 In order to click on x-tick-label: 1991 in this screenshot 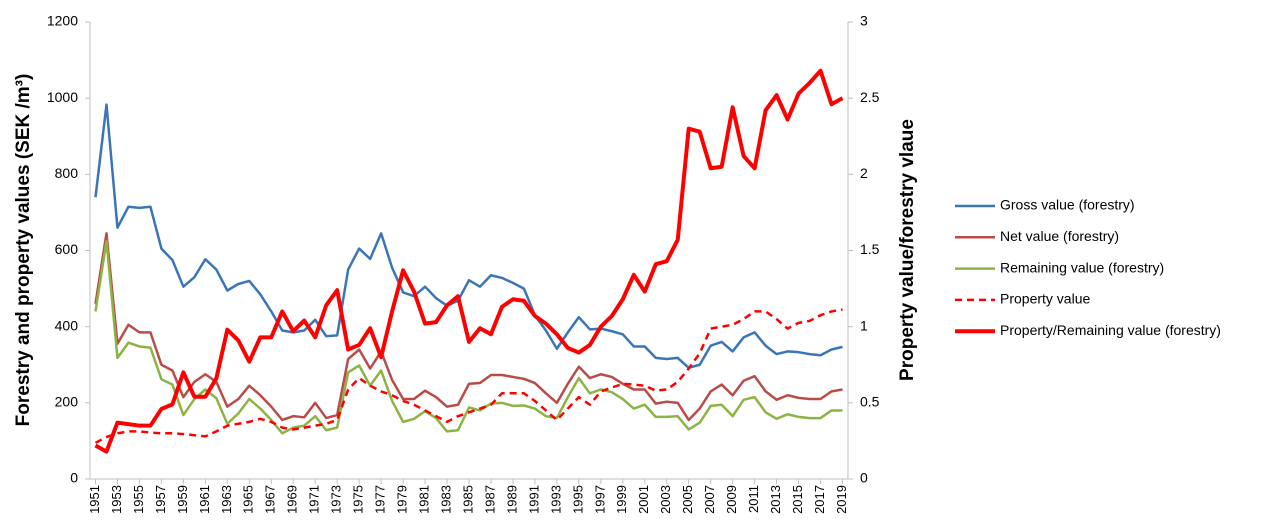, I will do `click(533, 499)`.